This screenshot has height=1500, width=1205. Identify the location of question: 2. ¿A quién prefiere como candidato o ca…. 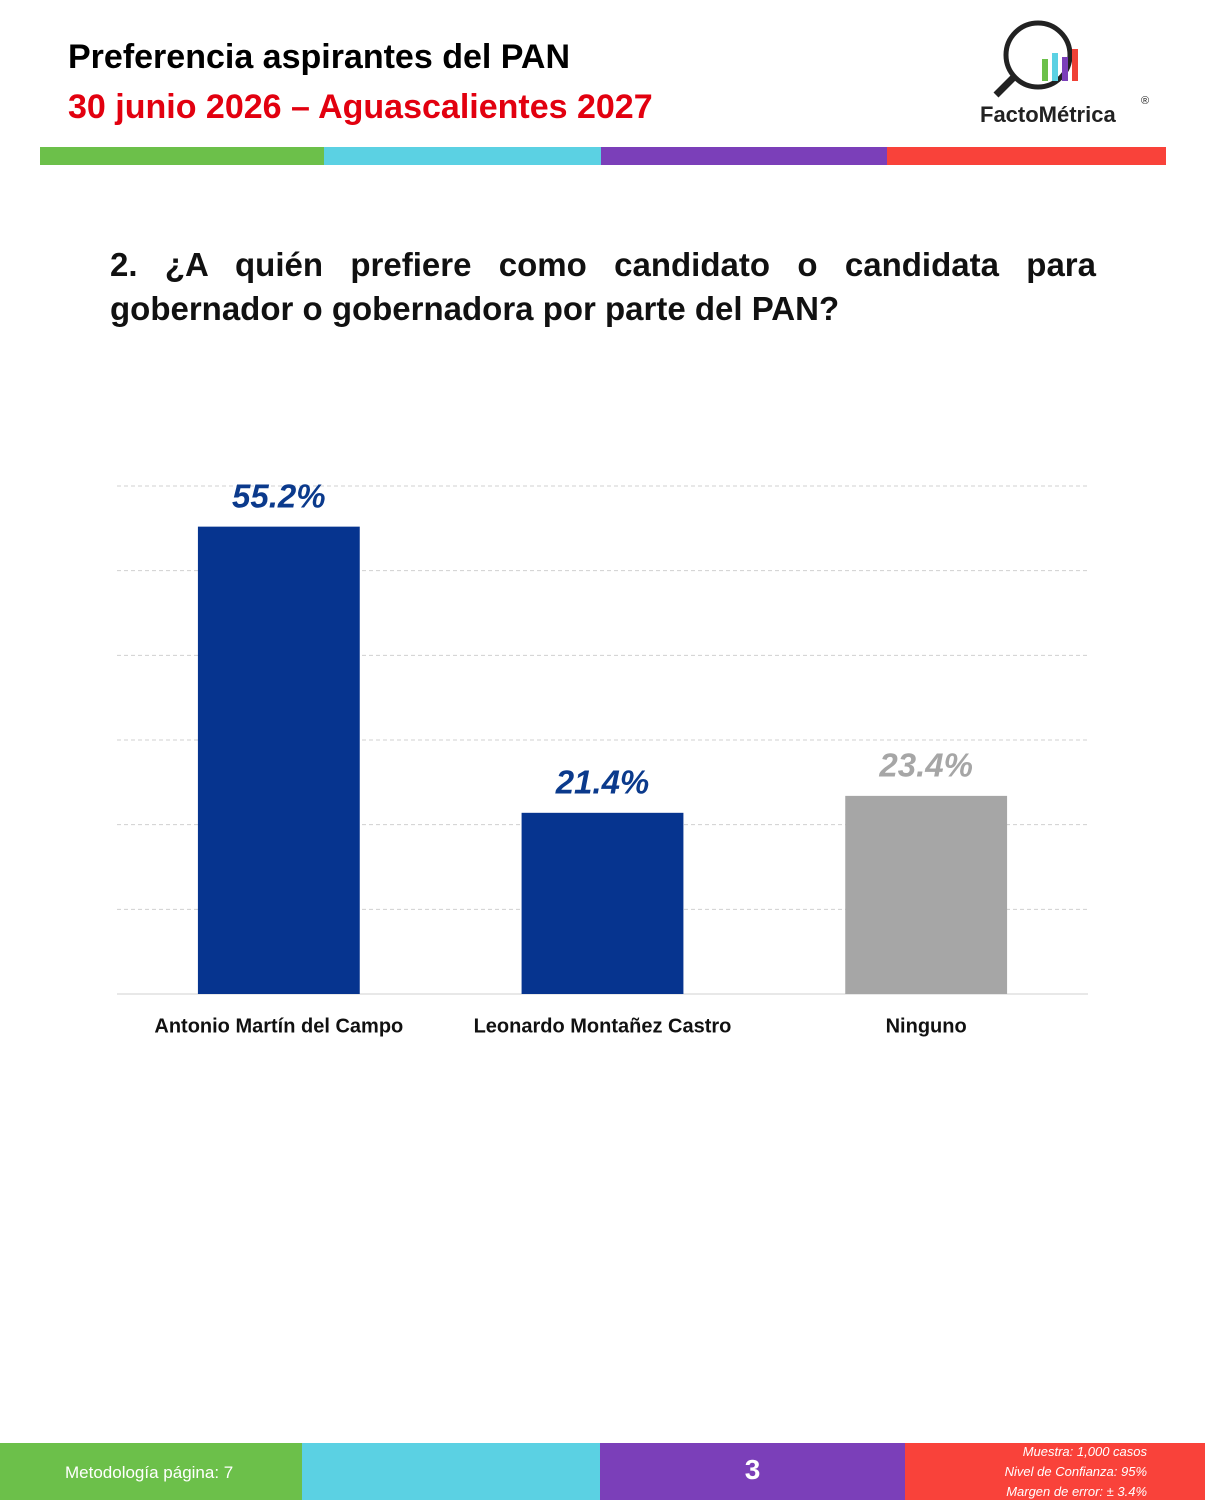
(603, 286).